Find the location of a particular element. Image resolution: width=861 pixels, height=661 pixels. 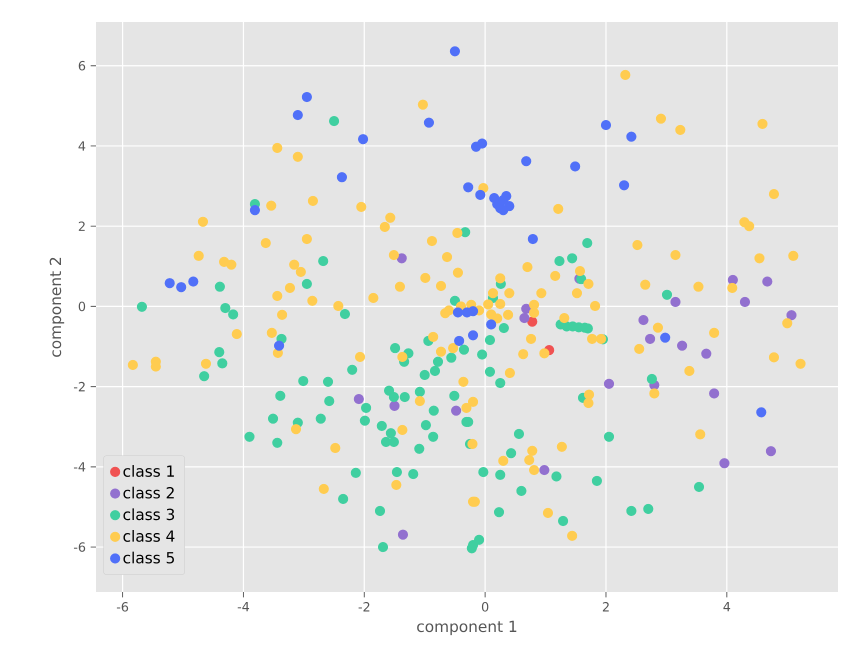

legend-label: class 3 is located at coordinates (148, 514).